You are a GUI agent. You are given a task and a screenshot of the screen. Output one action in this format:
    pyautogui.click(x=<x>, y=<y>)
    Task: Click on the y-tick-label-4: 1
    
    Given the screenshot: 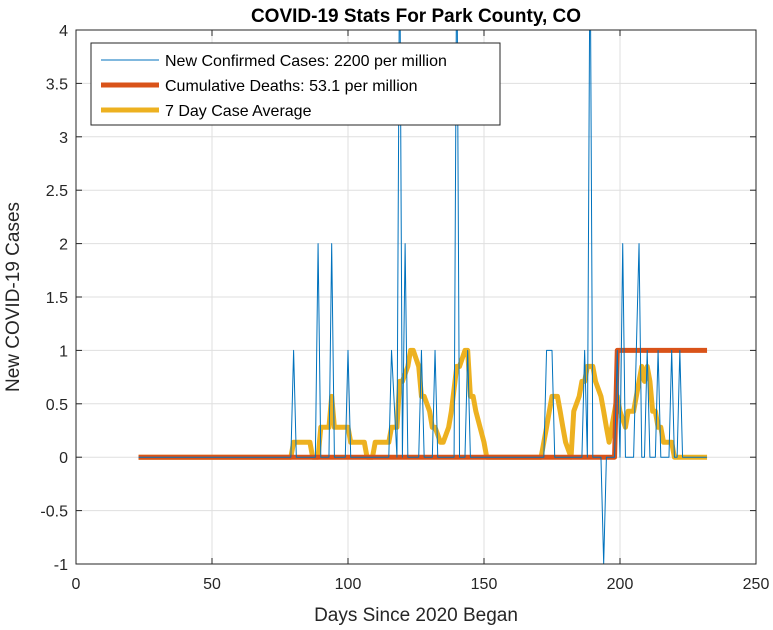 What is the action you would take?
    pyautogui.click(x=63, y=351)
    